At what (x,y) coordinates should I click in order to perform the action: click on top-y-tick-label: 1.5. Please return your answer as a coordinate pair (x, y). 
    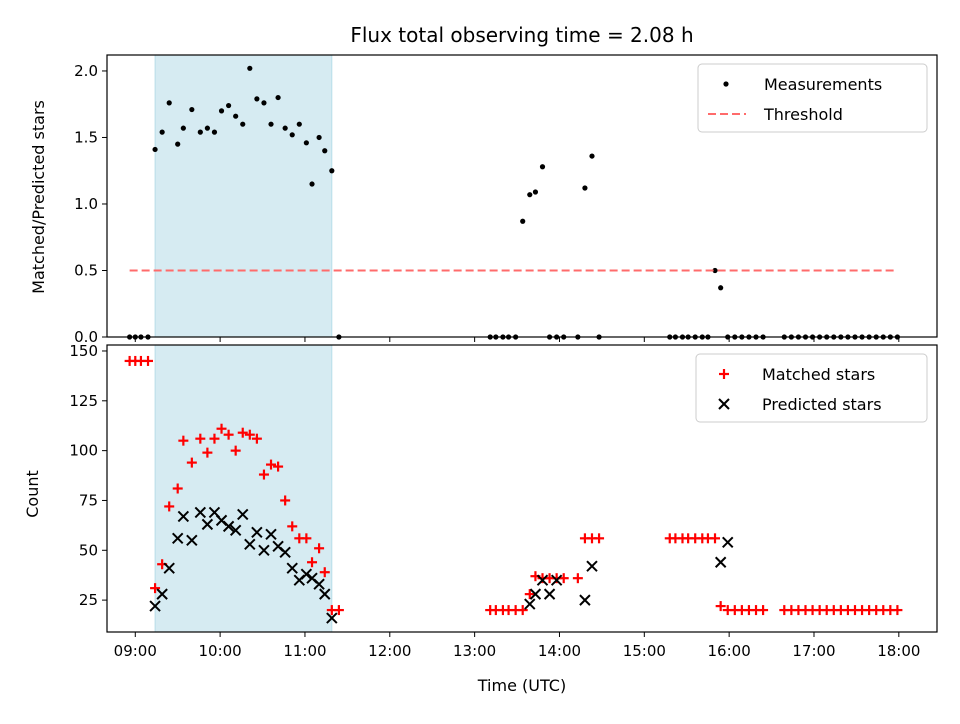
    Looking at the image, I should click on (86, 137).